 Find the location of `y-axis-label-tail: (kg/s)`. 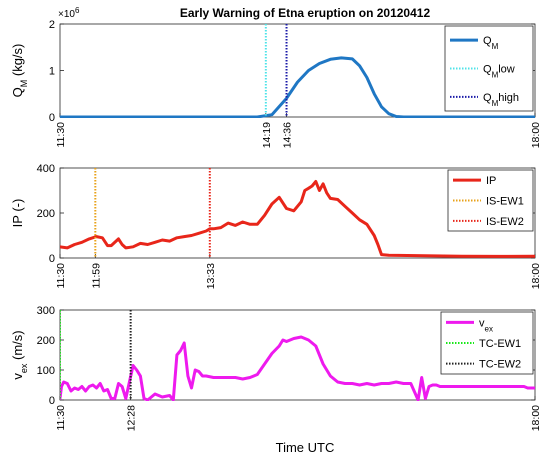

y-axis-label-tail: (kg/s) is located at coordinates (17, 62).